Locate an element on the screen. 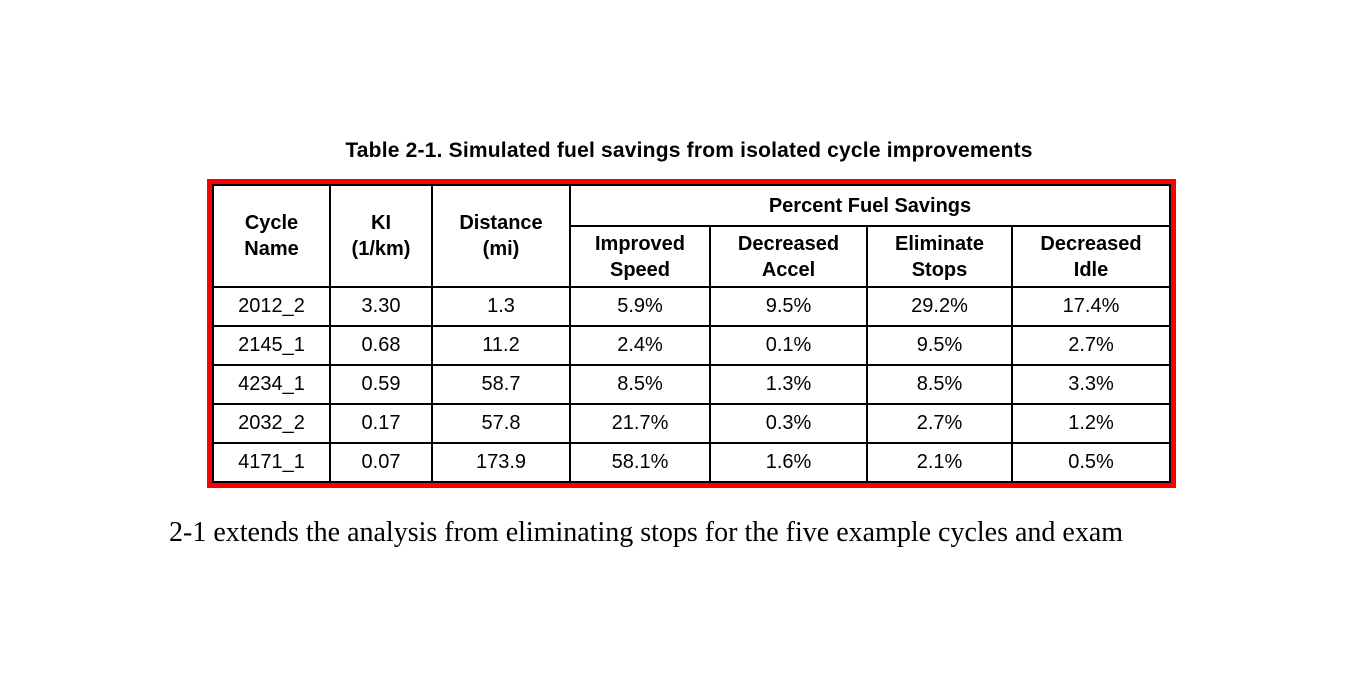 The height and width of the screenshot is (674, 1366). table-row: 4234_1 0.59 58.7 8.5% 1.3% 8.5% 3.3% is located at coordinates (691, 384).